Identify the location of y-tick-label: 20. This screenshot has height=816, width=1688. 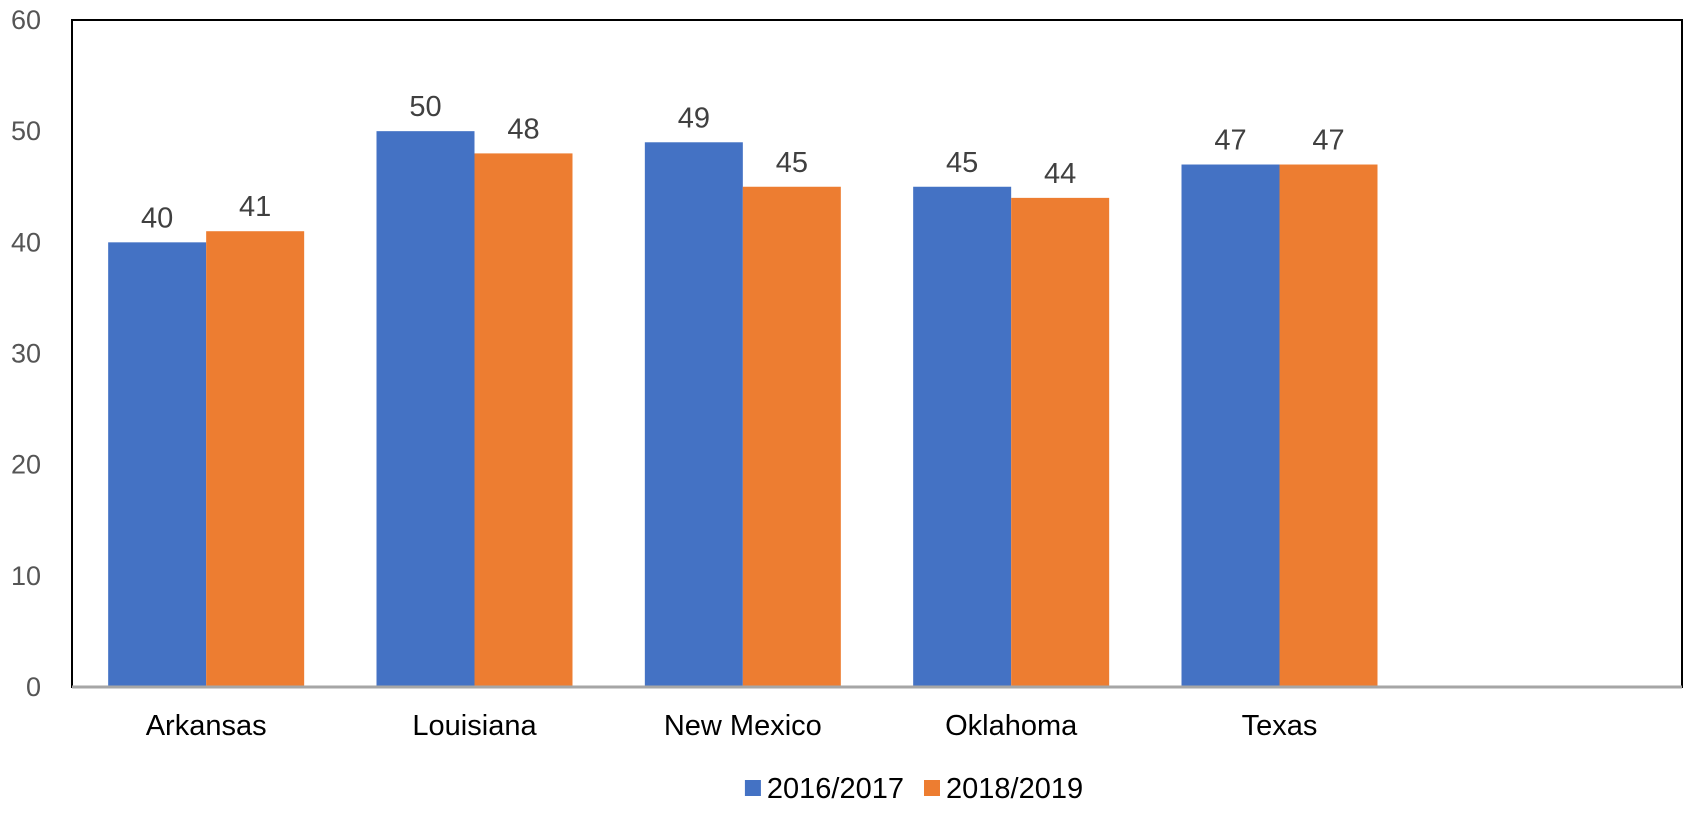
(26, 465).